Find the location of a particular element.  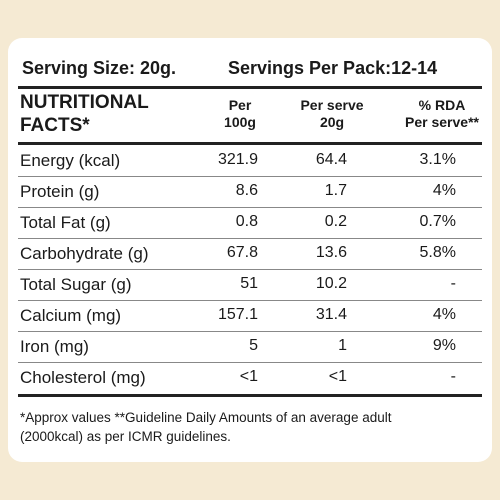

nutrient-name: Total Fat (g) is located at coordinates (65, 222).